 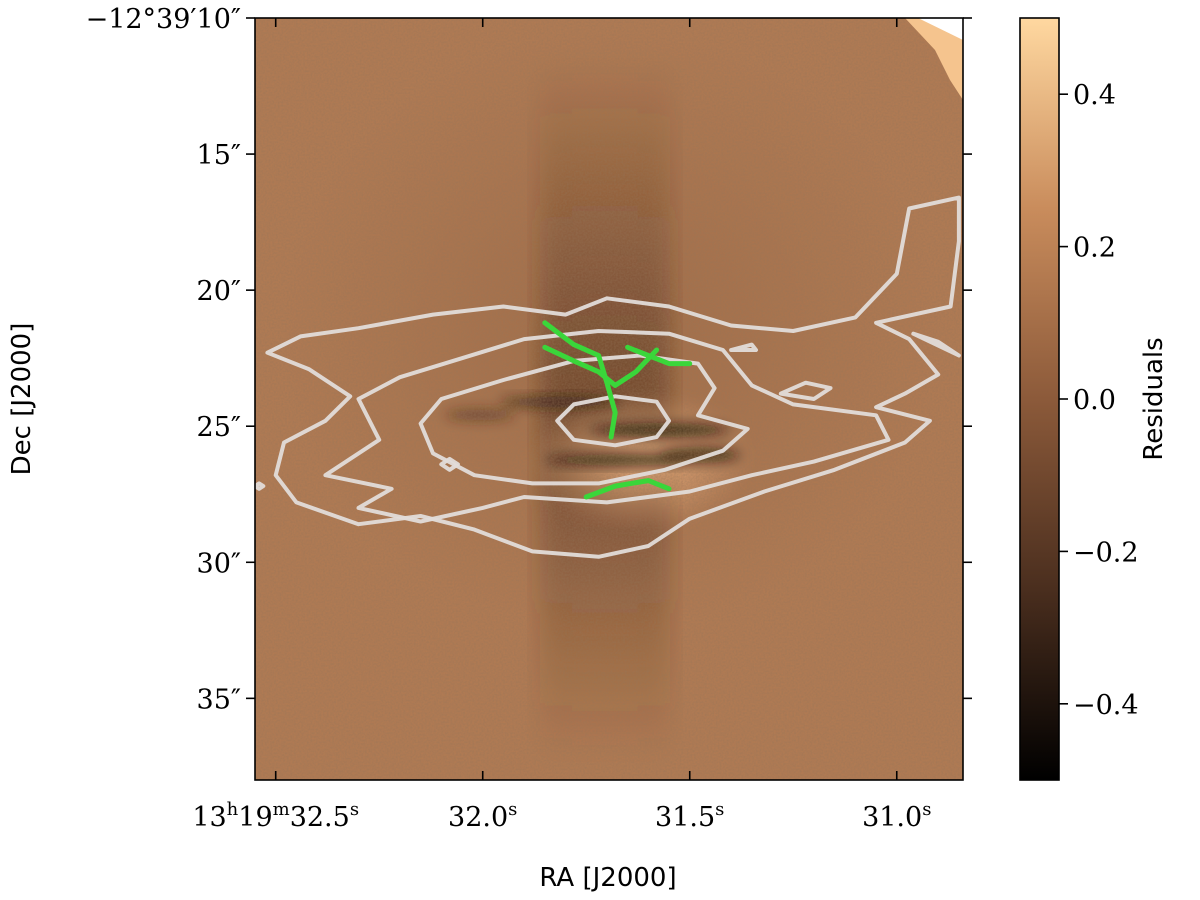 I want to click on colorbar-ticks: 0.4 0.2 0.0 −0.2 −0.4, so click(x=1099, y=400).